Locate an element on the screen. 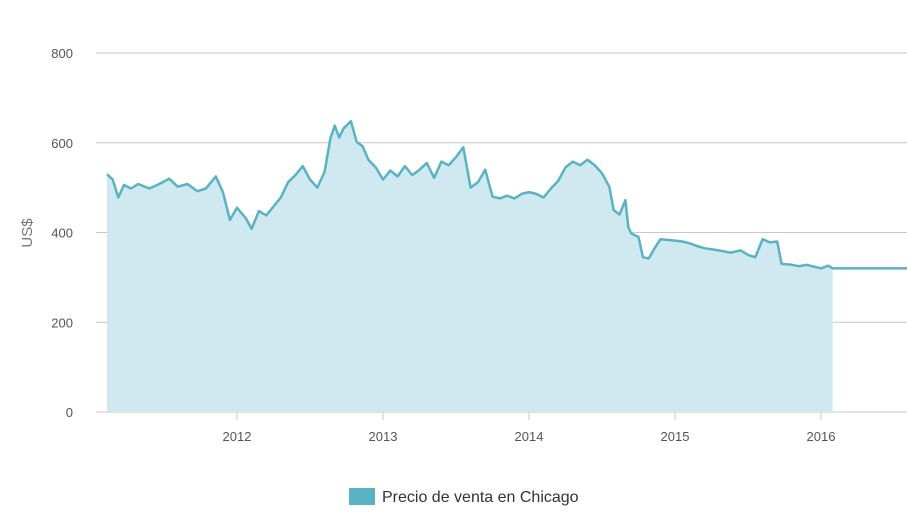 The height and width of the screenshot is (515, 907). y-axis-ticks: 0 200 400 600 800 is located at coordinates (62, 233).